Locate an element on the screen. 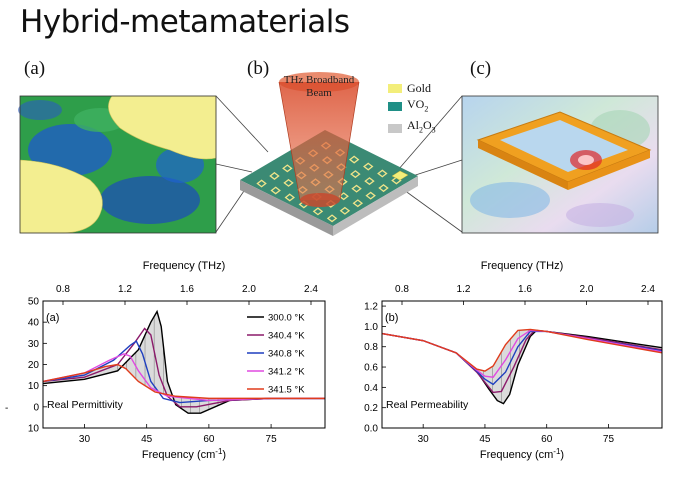 The image size is (698, 480). y-tick-label: 40 is located at coordinates (34, 323).